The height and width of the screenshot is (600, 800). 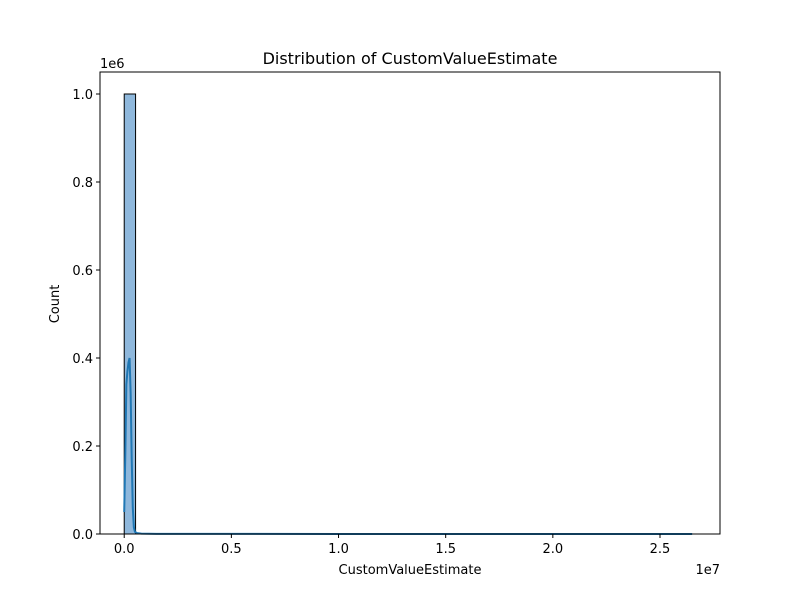 What do you see at coordinates (82, 359) in the screenshot?
I see `y-tick-label: 0.4` at bounding box center [82, 359].